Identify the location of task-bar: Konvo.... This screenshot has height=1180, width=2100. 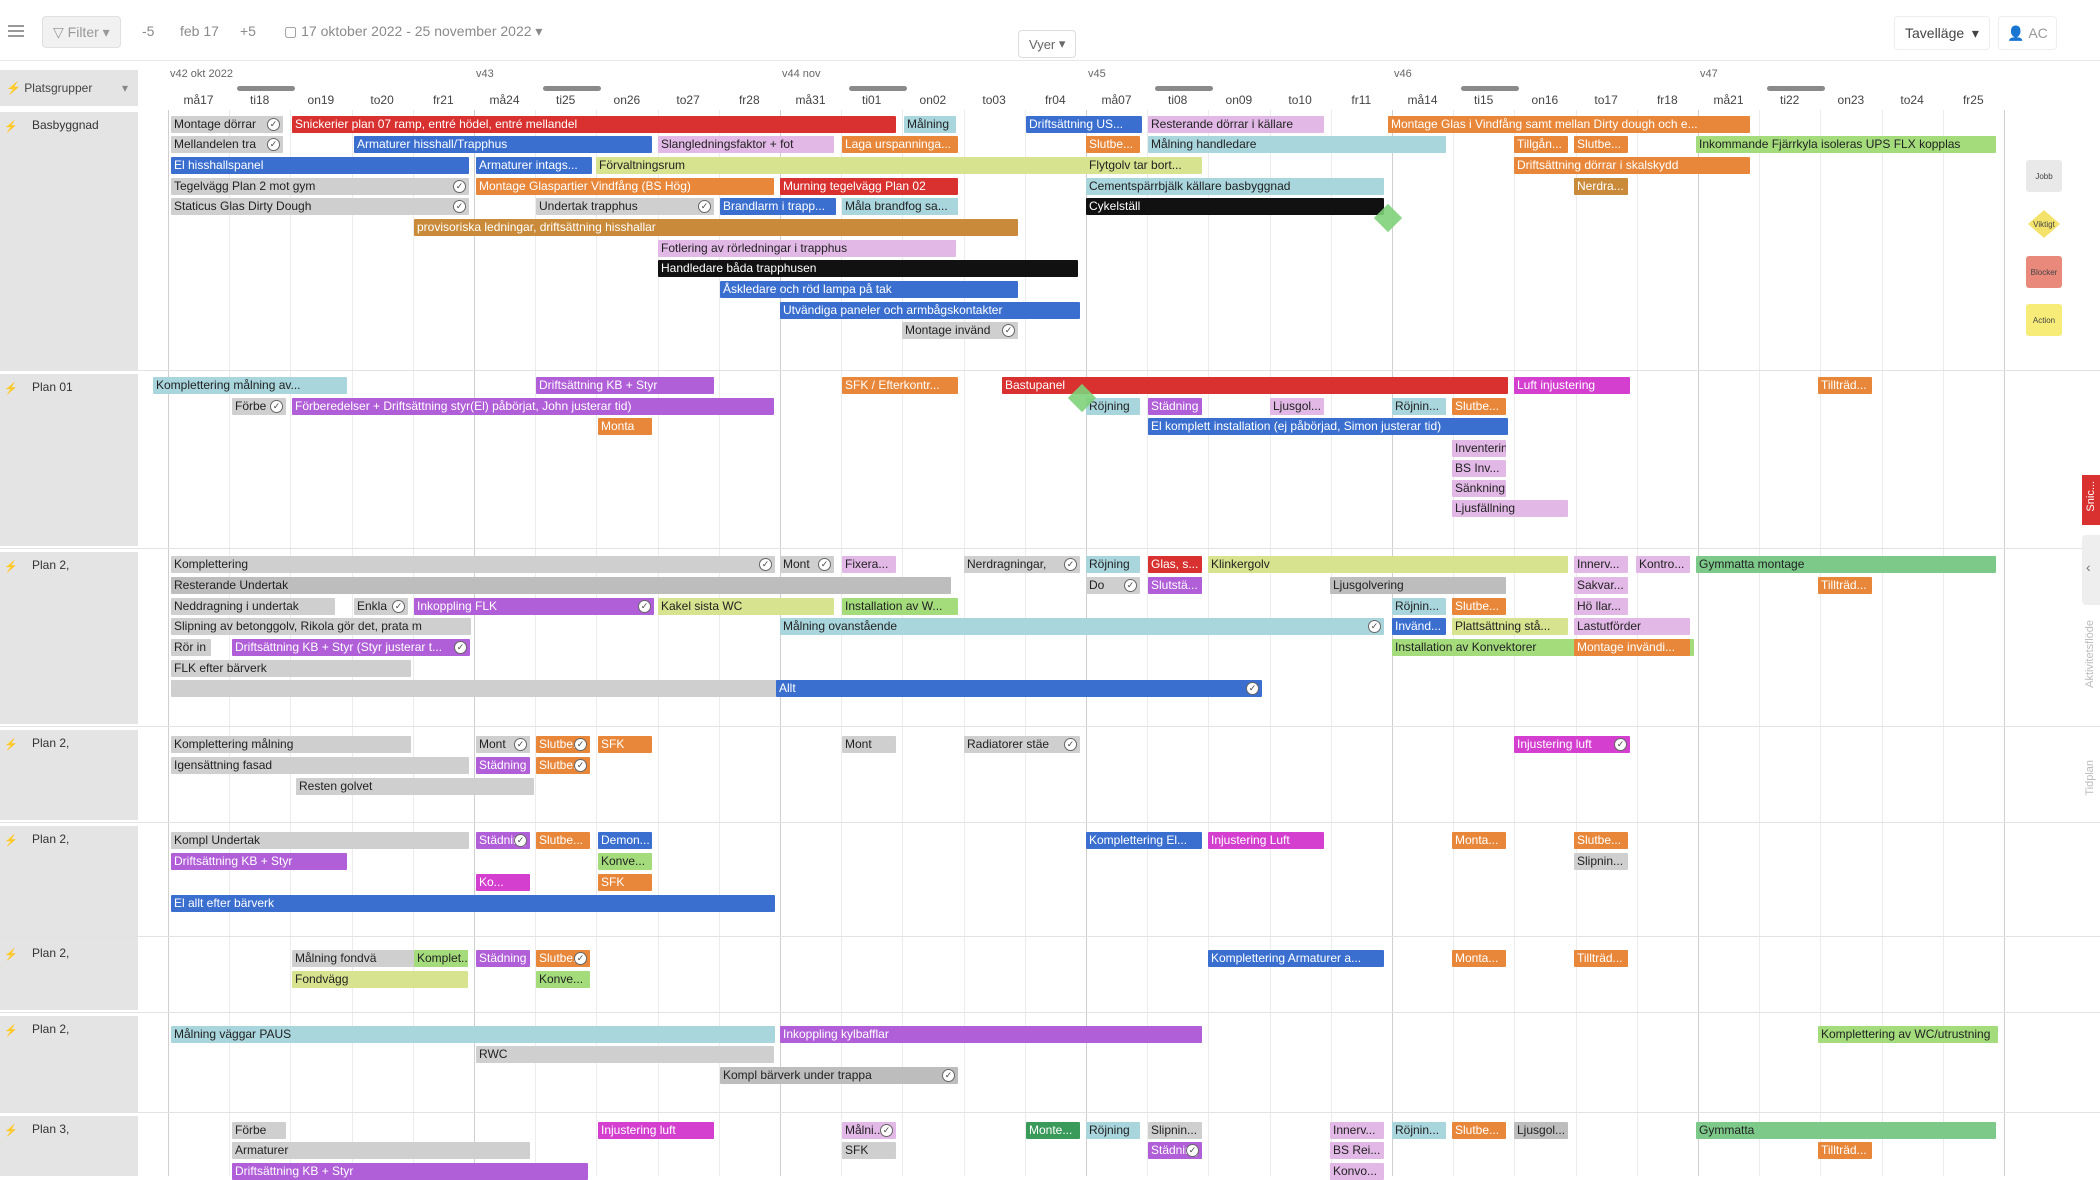
(1357, 1171).